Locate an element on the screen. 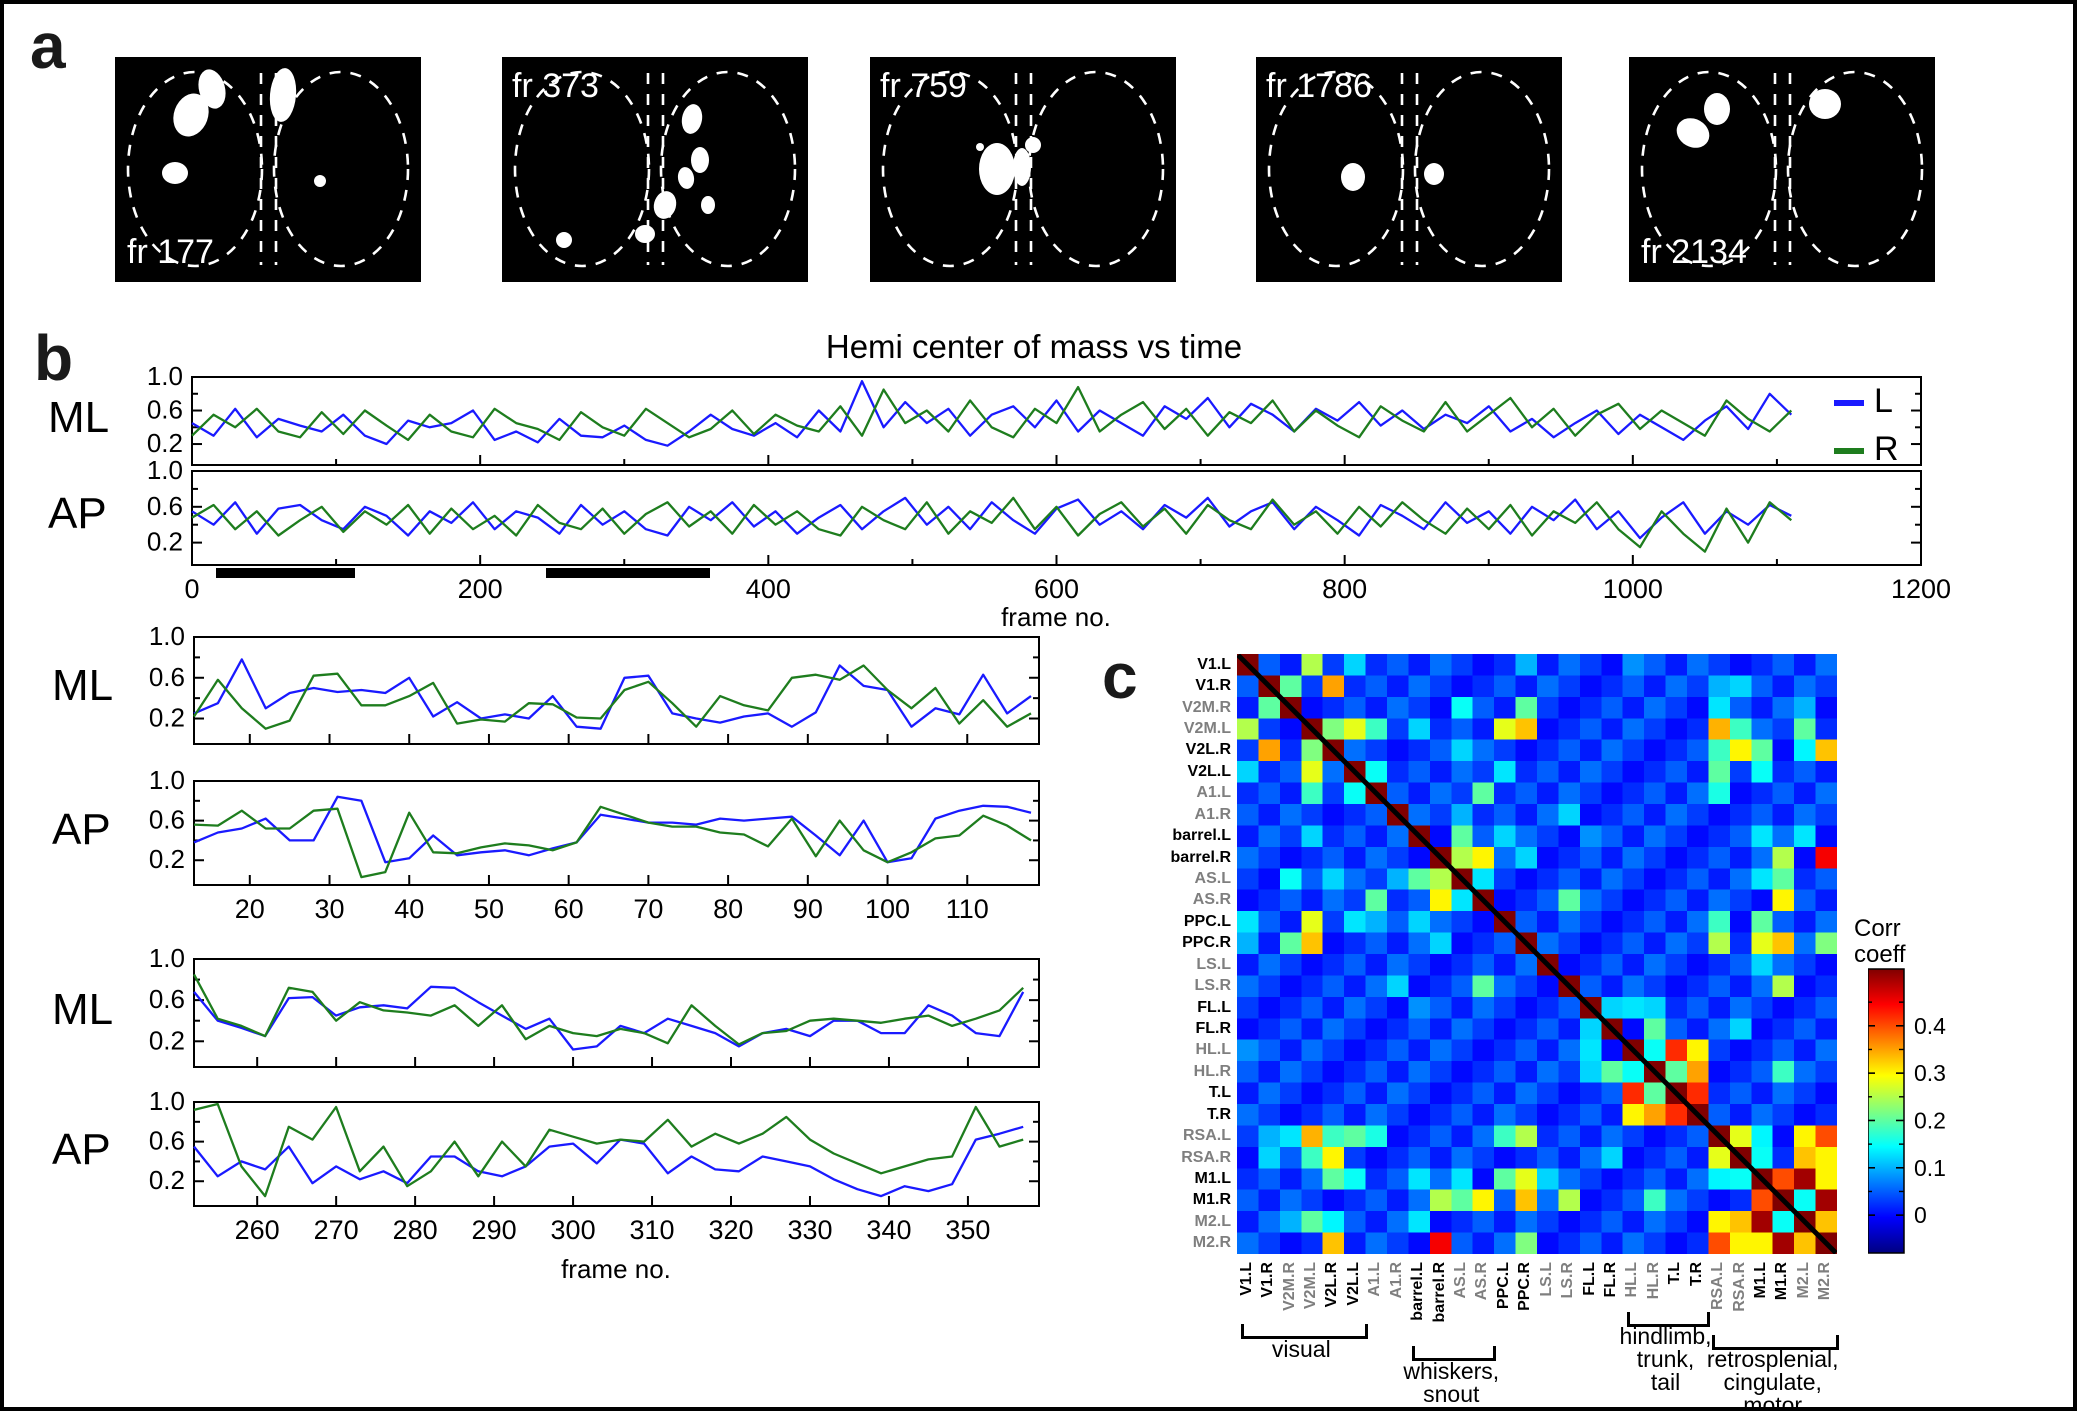 The width and height of the screenshot is (2077, 1411). y-tick-label: 0.6 is located at coordinates (165, 506).